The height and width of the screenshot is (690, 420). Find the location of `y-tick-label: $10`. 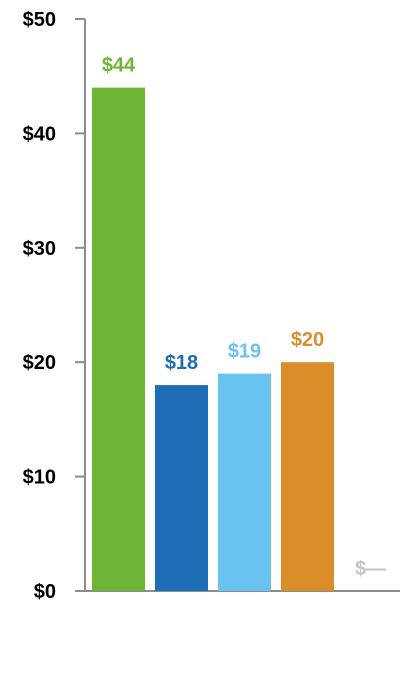

y-tick-label: $10 is located at coordinates (39, 478).